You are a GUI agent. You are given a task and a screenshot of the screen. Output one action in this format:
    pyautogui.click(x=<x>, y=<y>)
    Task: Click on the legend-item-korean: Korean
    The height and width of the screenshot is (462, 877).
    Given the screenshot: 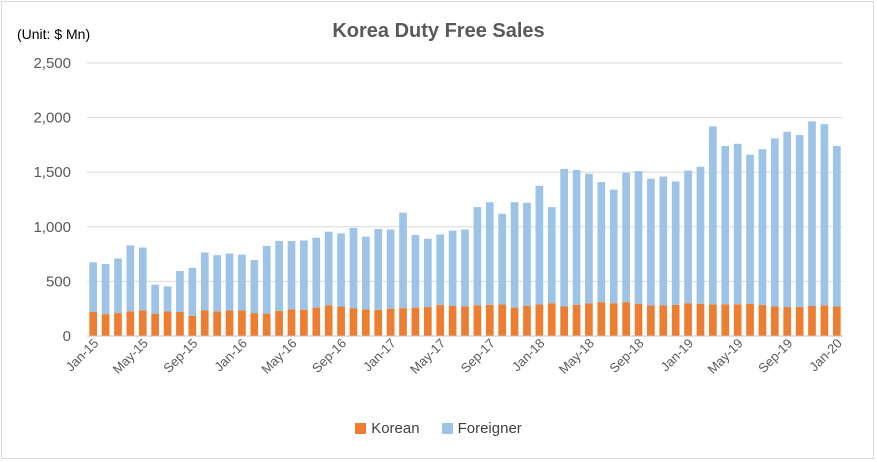 What is the action you would take?
    pyautogui.click(x=387, y=428)
    